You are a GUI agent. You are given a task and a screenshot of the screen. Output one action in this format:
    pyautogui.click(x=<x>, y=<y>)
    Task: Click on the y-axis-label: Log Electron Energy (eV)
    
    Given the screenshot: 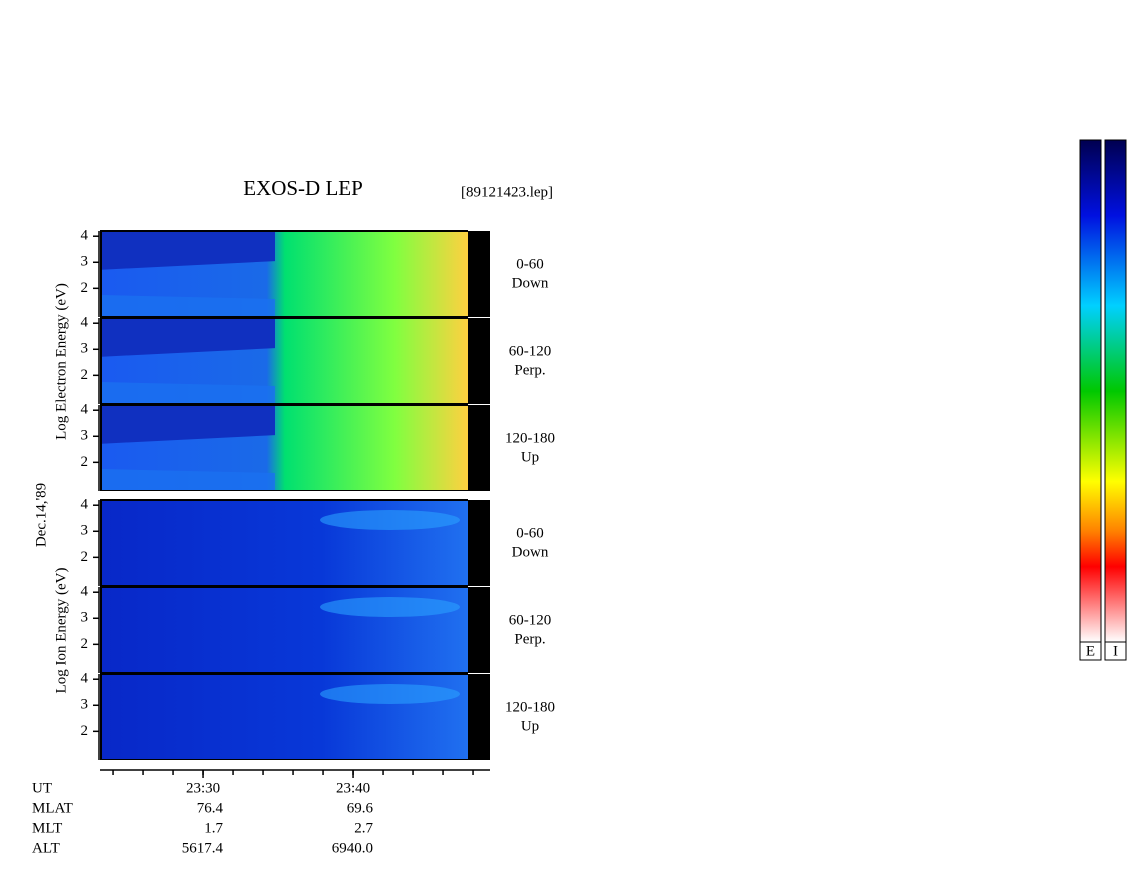 What is the action you would take?
    pyautogui.click(x=61, y=361)
    